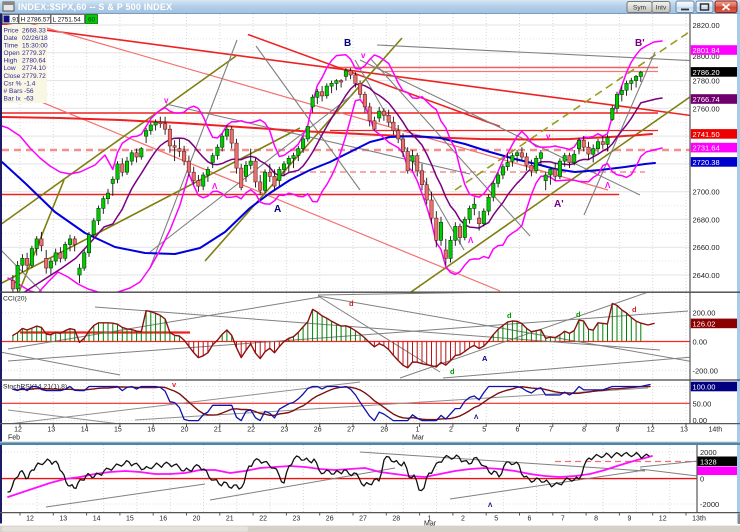  Describe the element at coordinates (704, 323) in the screenshot. I see `svg-text: 126.02` at that location.